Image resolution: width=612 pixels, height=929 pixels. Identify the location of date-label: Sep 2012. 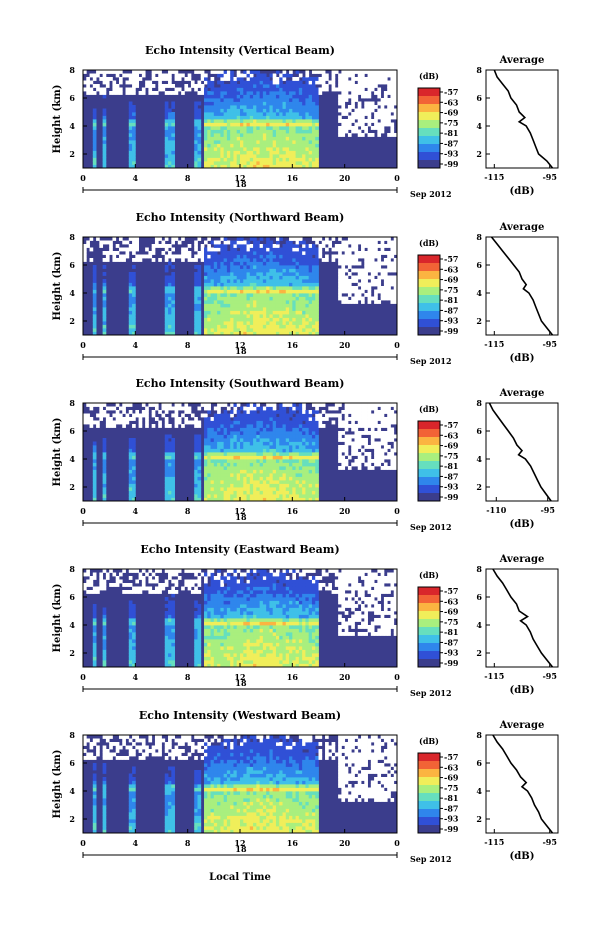
(431, 194).